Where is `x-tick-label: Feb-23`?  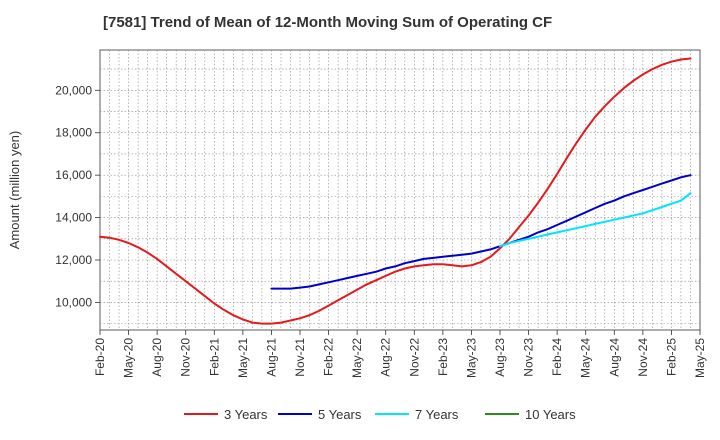
x-tick-label: Feb-23 is located at coordinates (443, 357).